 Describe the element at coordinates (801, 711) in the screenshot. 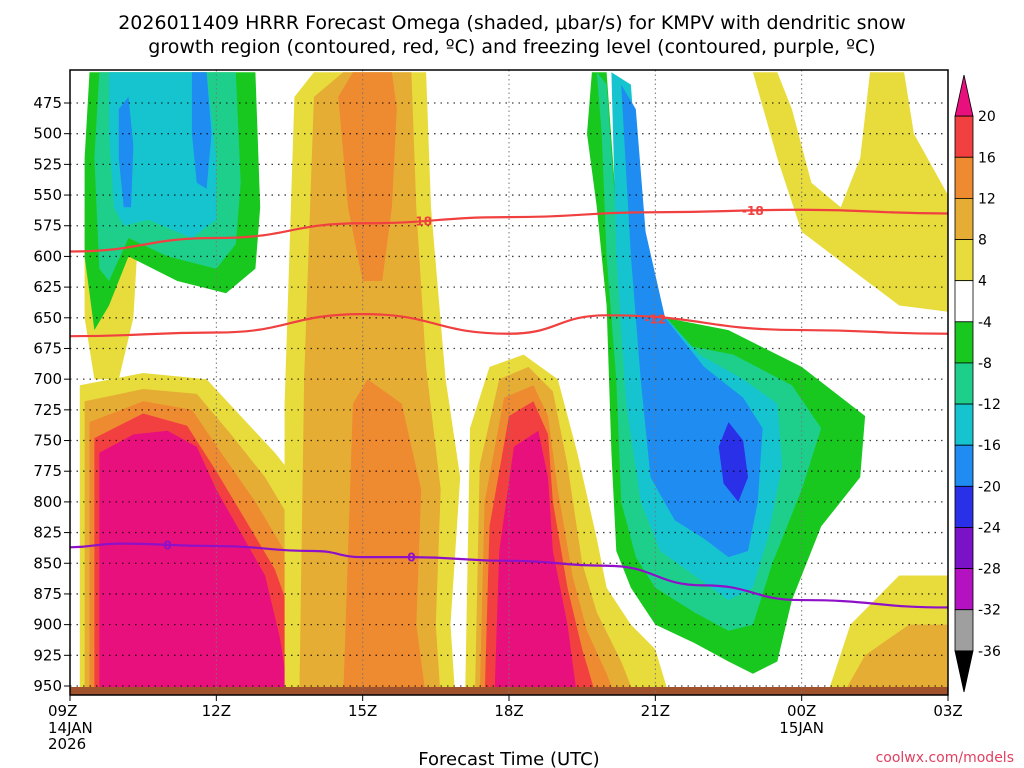

I see `x-tick-label: 00Z` at that location.